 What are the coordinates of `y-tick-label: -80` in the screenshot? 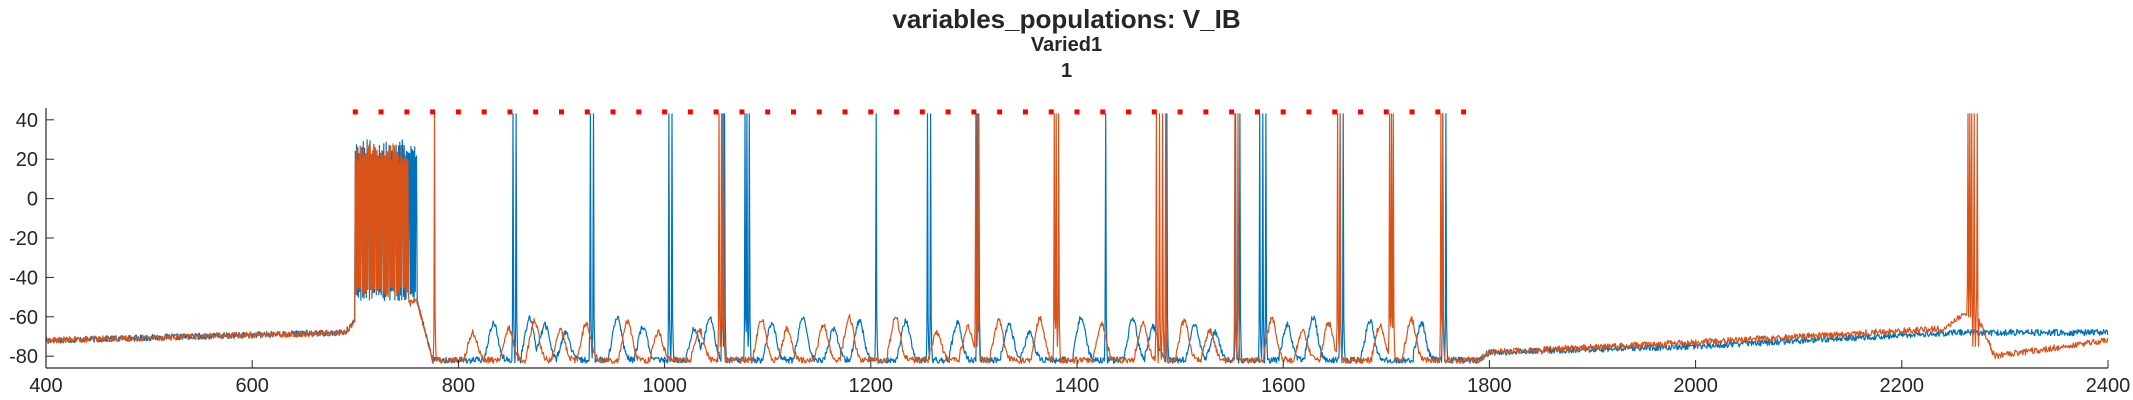 It's located at (23, 357).